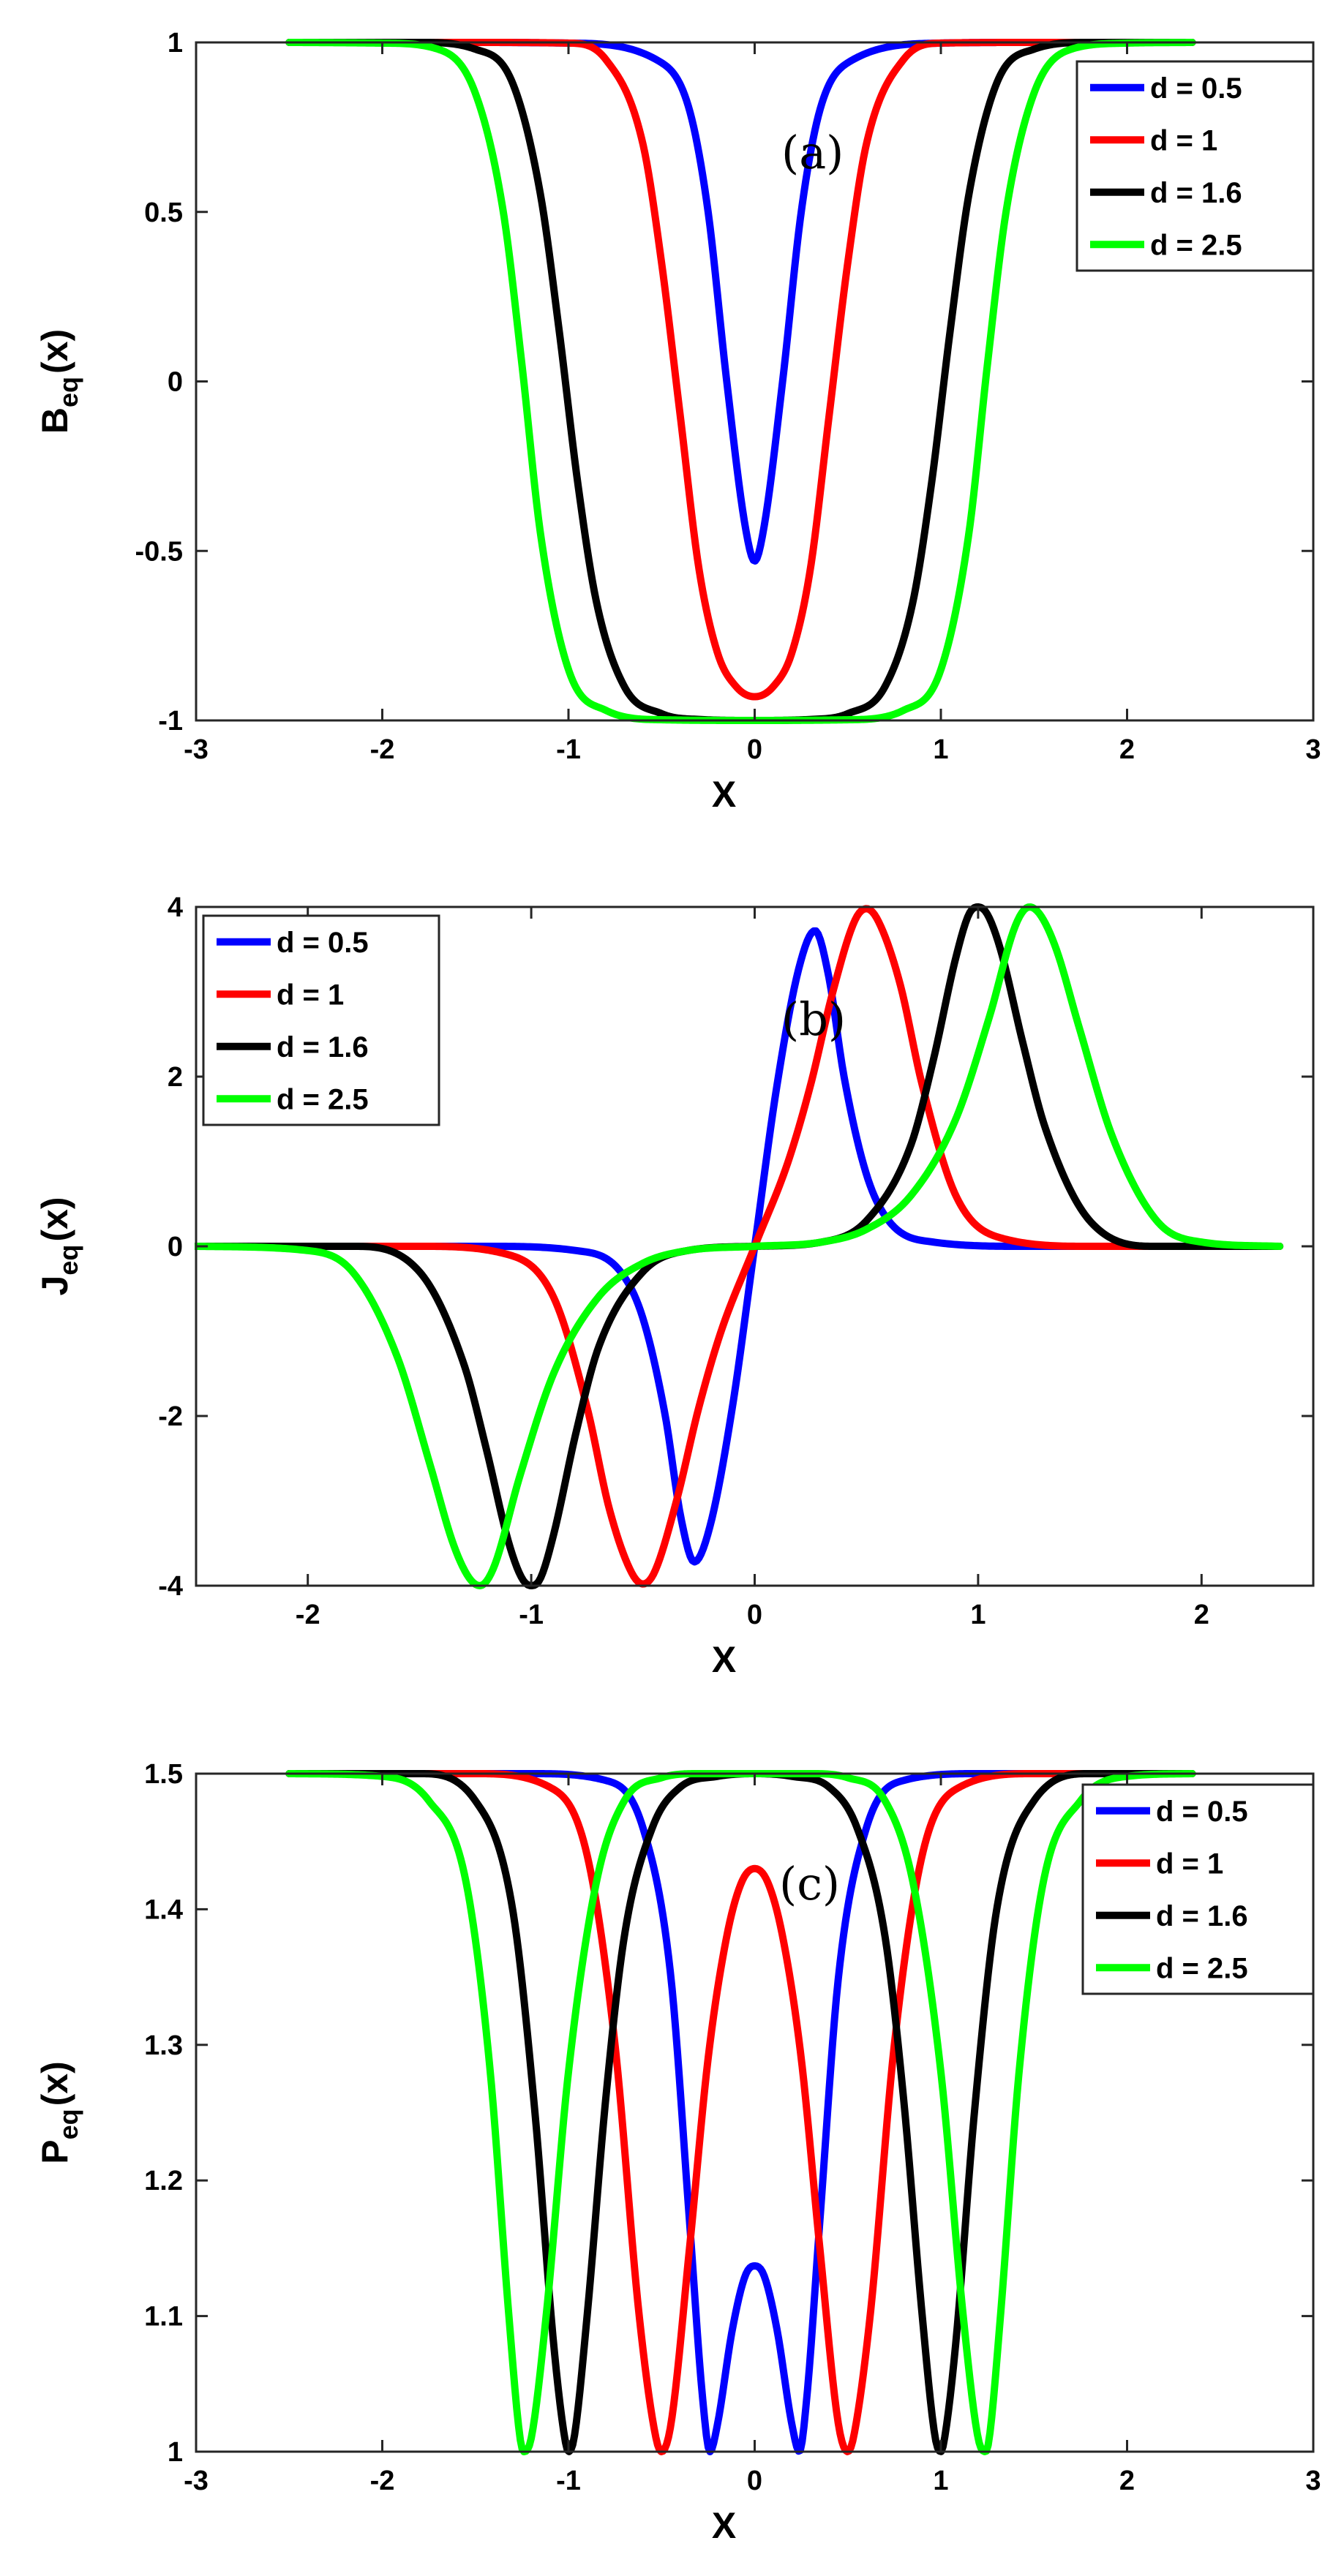 This screenshot has height=2576, width=1344. What do you see at coordinates (170, 1586) in the screenshot?
I see `y-tick-label: -4` at bounding box center [170, 1586].